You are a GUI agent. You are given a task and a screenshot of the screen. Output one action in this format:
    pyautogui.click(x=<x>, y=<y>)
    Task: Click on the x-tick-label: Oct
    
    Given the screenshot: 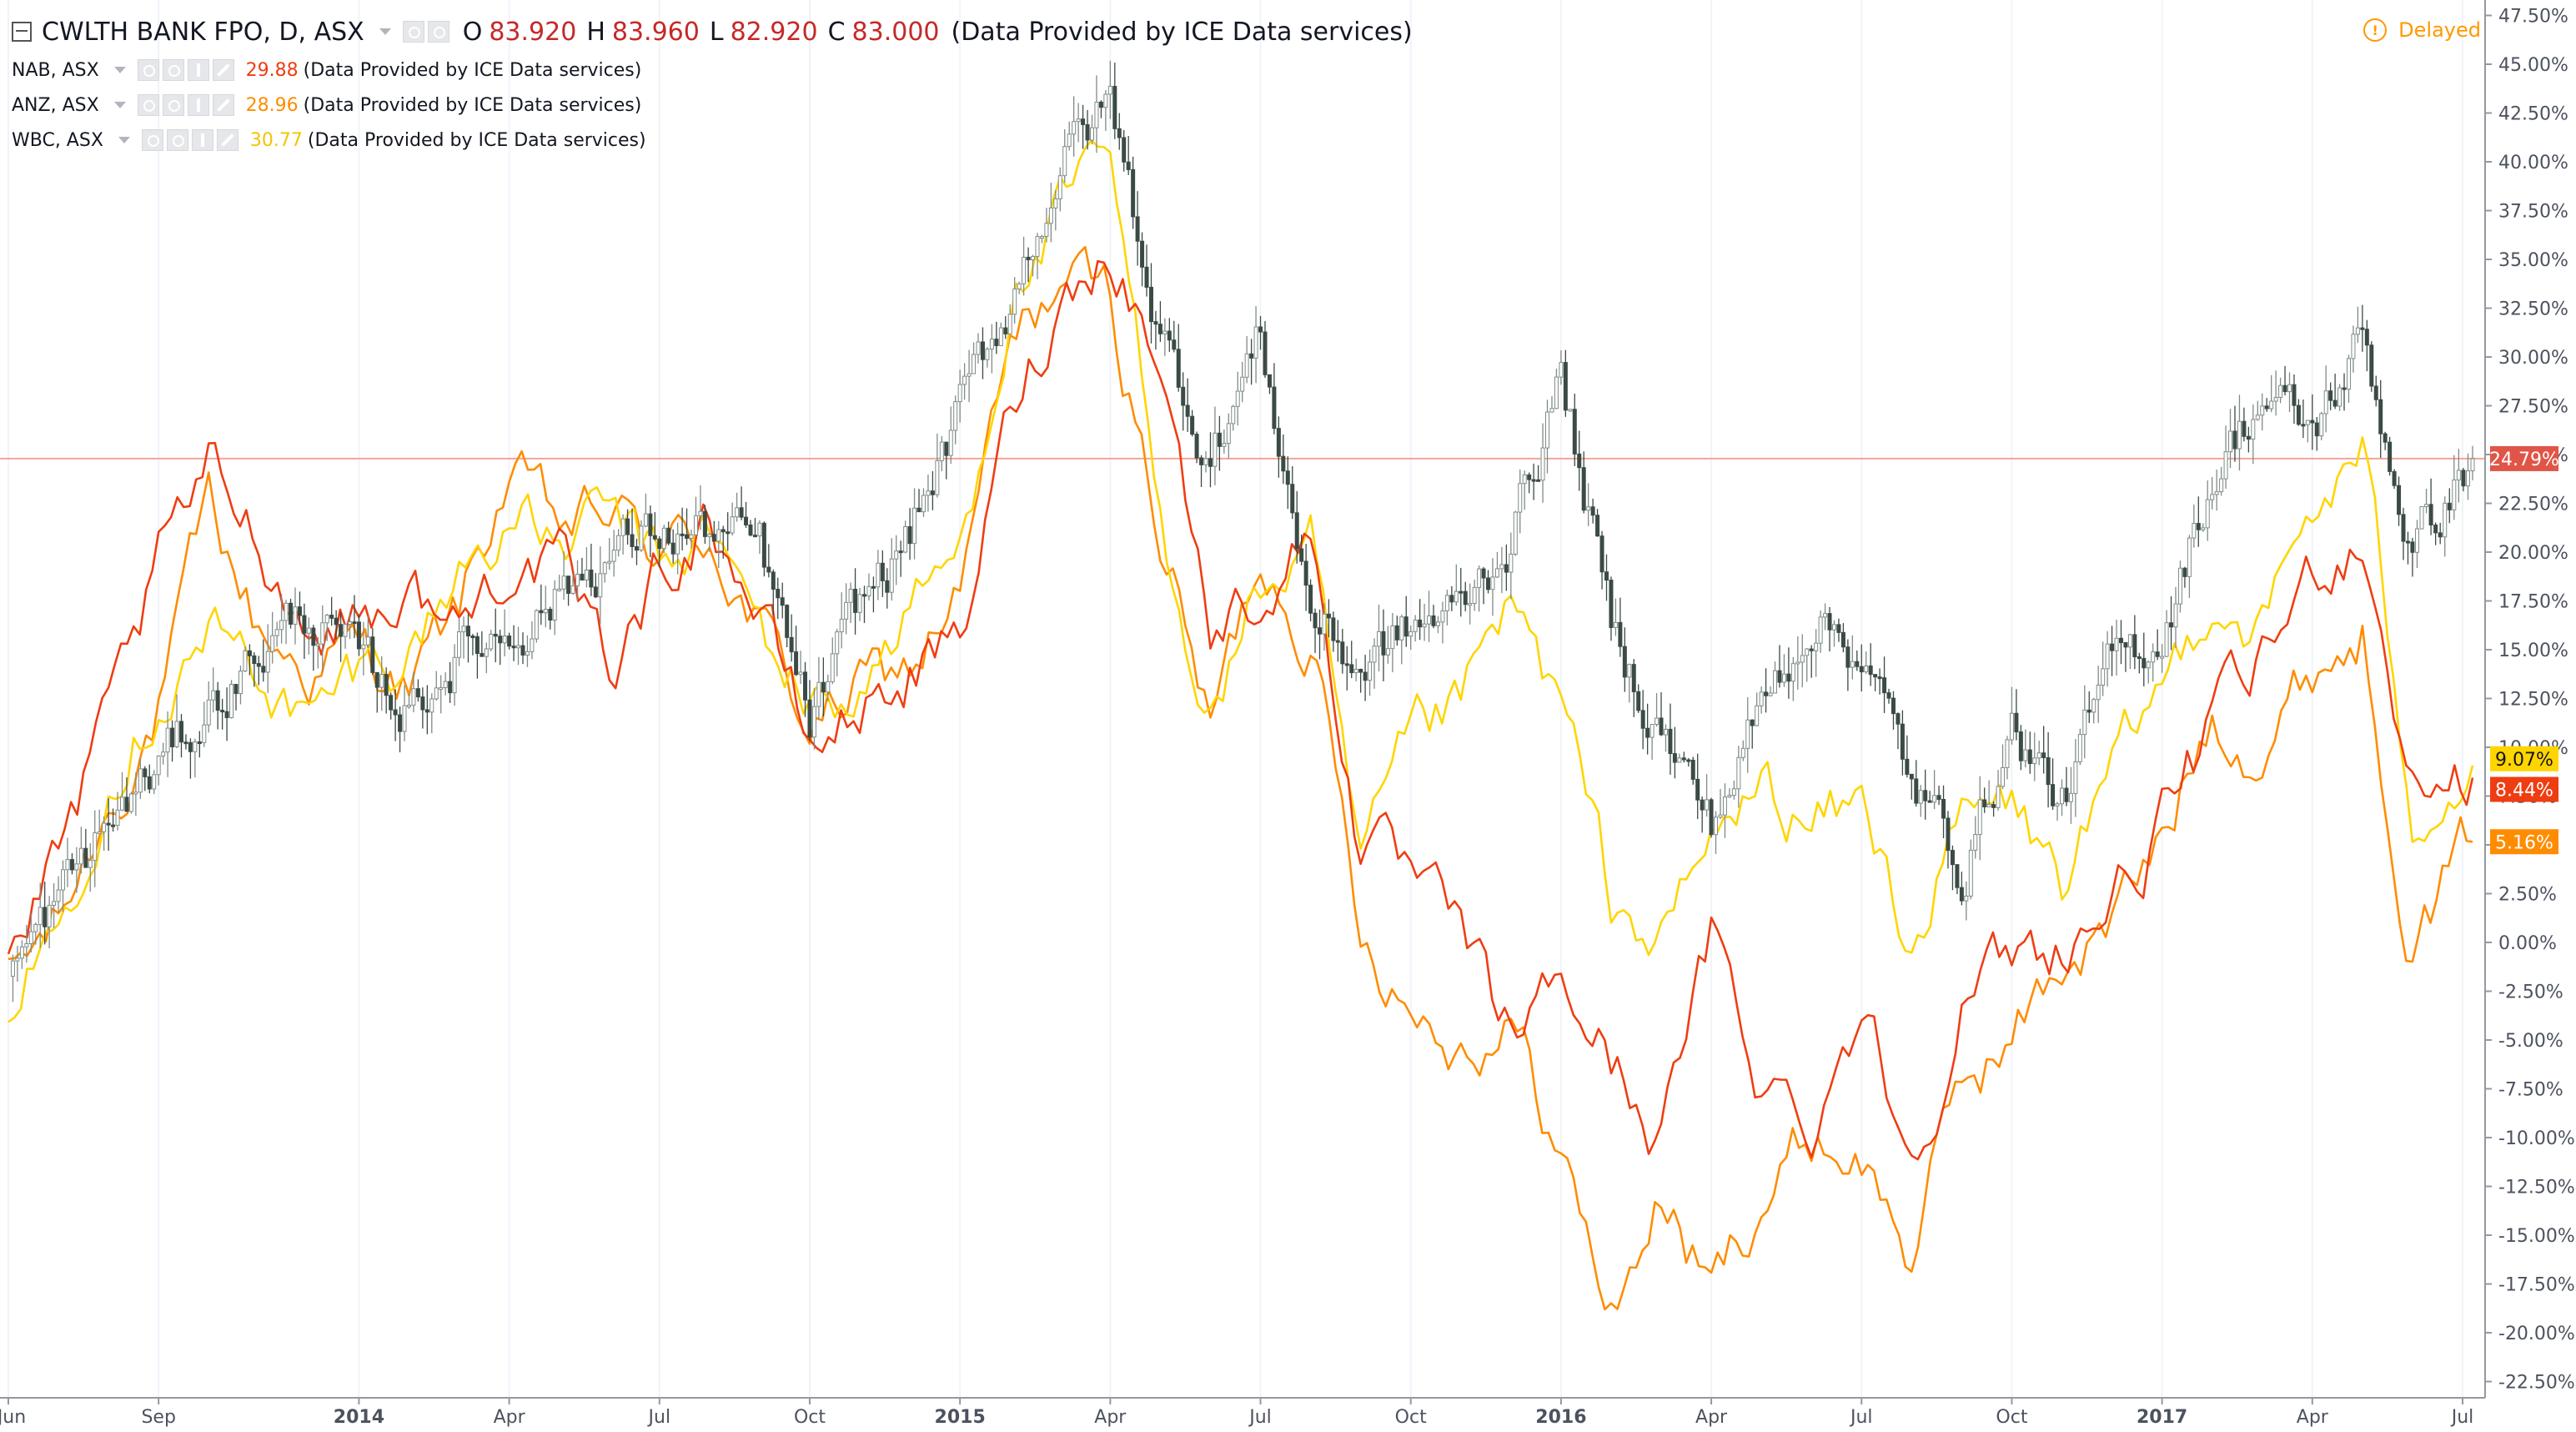 What is the action you would take?
    pyautogui.click(x=810, y=1417)
    